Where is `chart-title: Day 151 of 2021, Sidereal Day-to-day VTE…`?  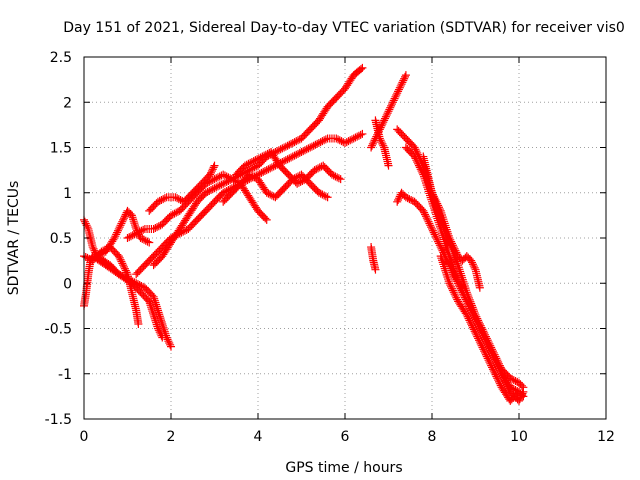 chart-title: Day 151 of 2021, Sidereal Day-to-day VTE… is located at coordinates (344, 28).